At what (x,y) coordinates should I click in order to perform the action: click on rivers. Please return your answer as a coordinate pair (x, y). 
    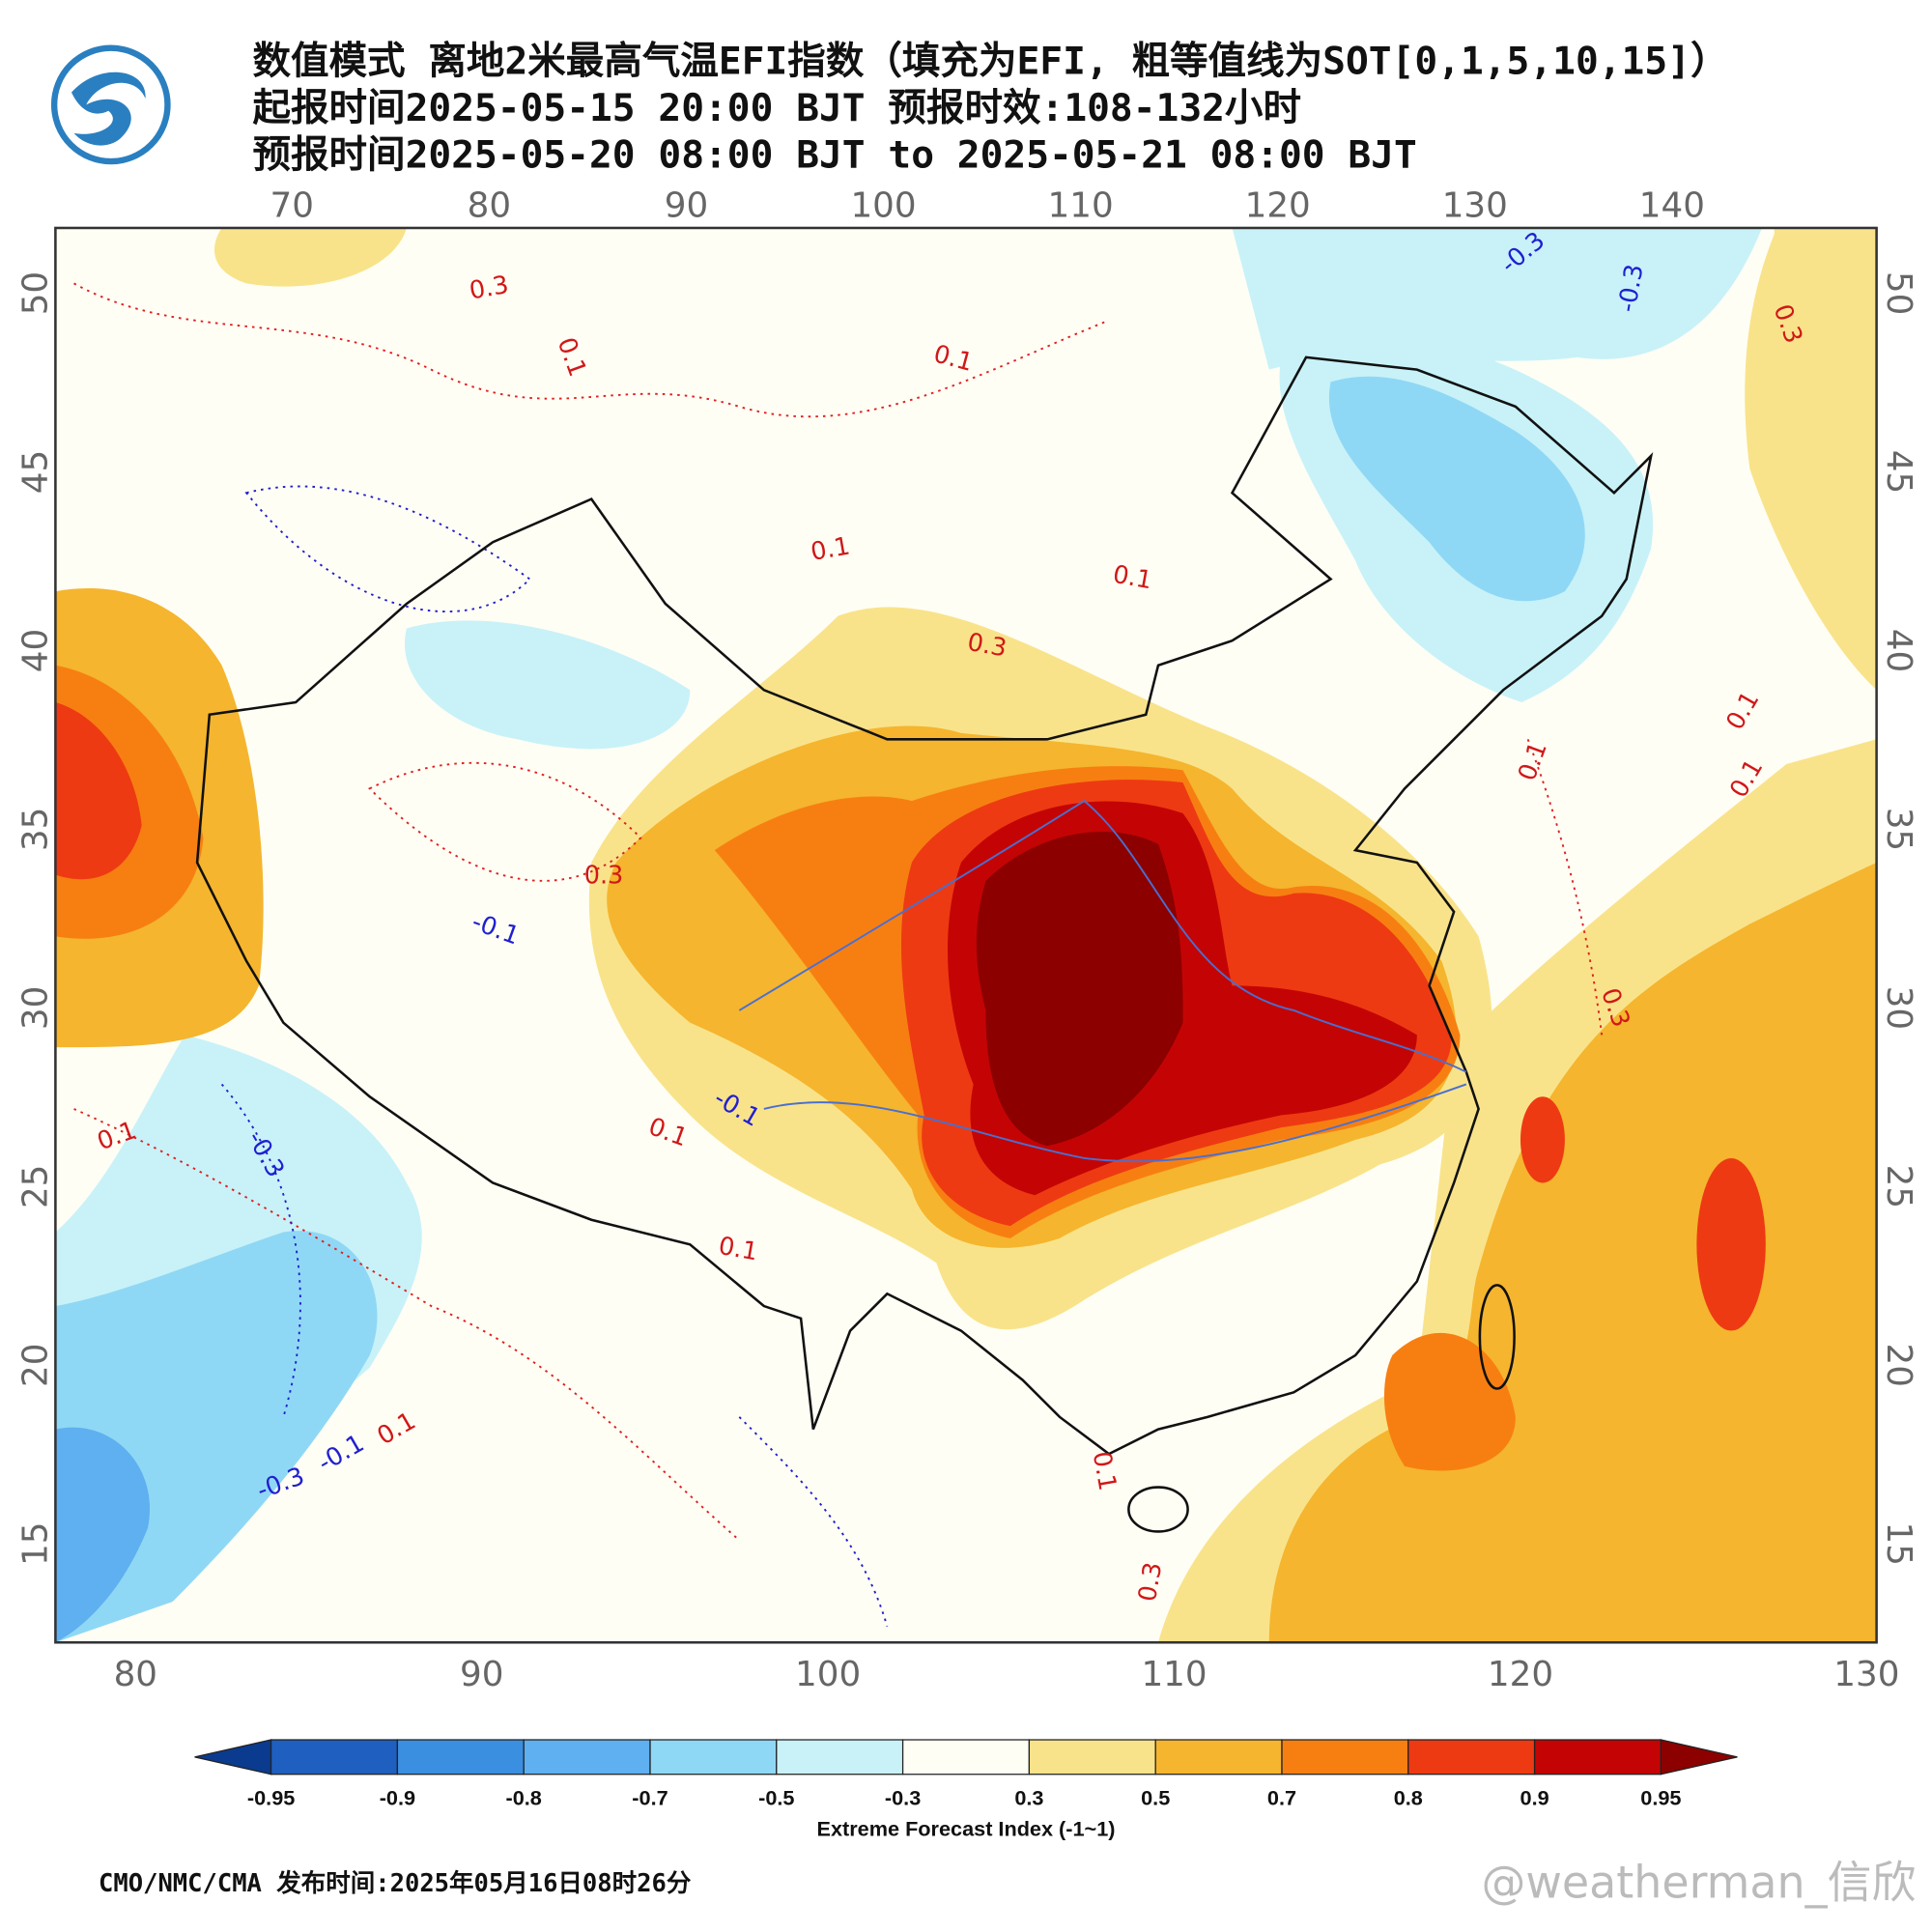
    Looking at the image, I should click on (1102, 981).